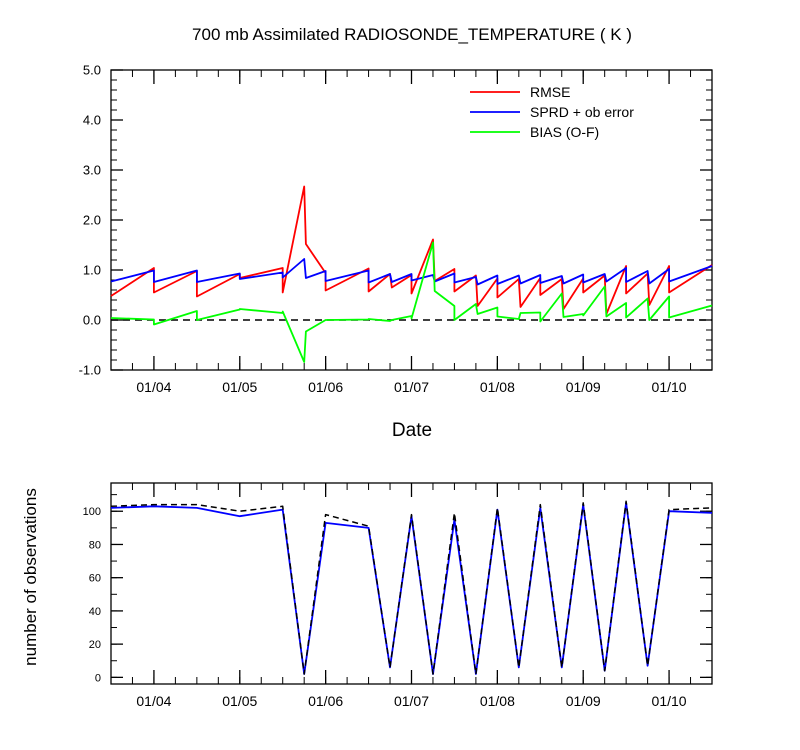 The width and height of the screenshot is (800, 750). I want to click on y-tick-label: 20, so click(95, 645).